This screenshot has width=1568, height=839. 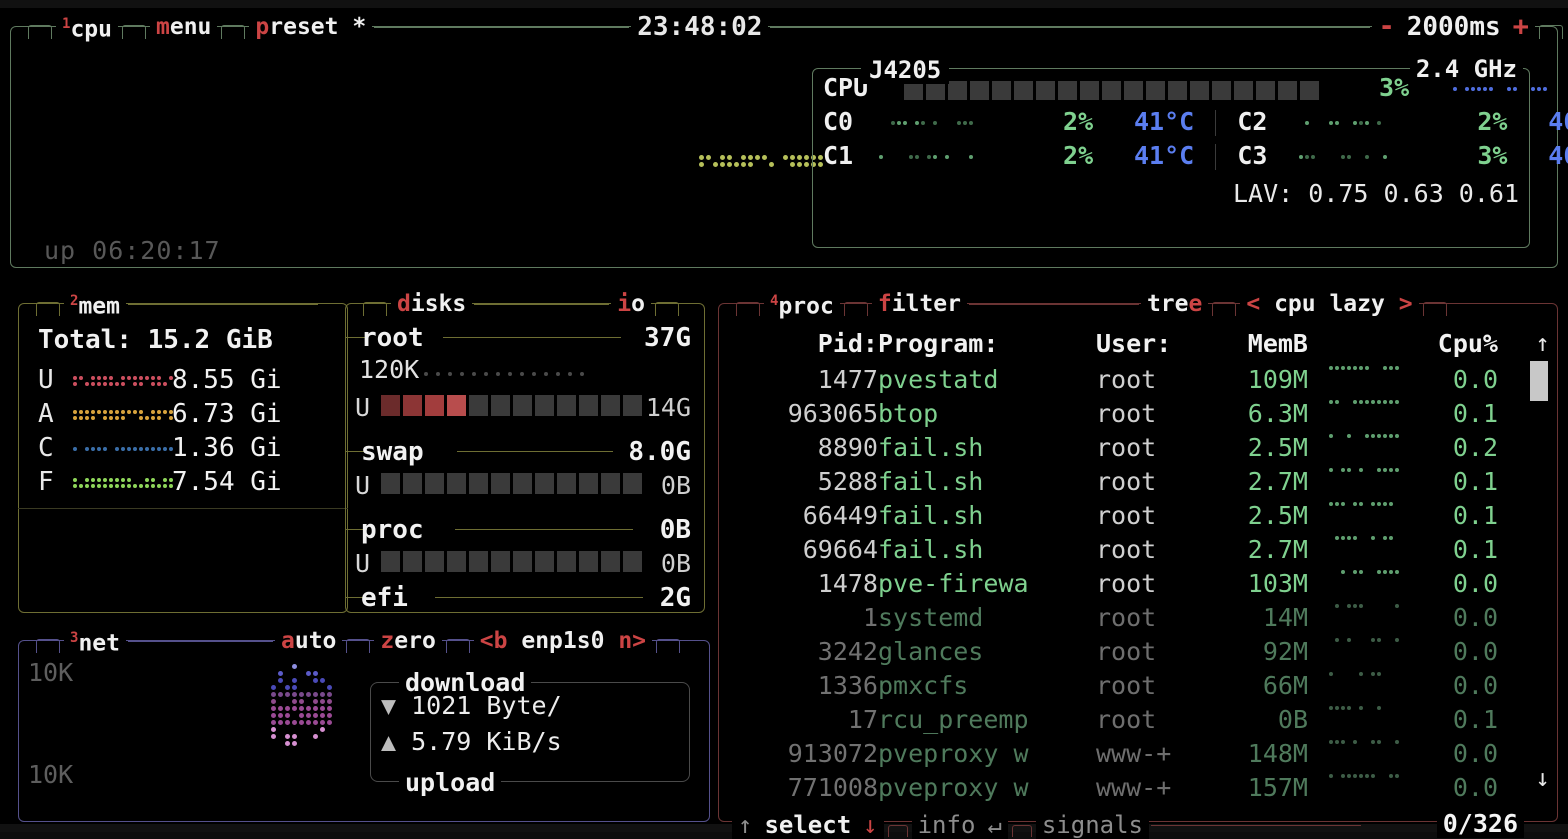 What do you see at coordinates (525, 458) in the screenshot?
I see `disks-panel-body: root 37G 120K U 14G swap 8.0G U 0B` at bounding box center [525, 458].